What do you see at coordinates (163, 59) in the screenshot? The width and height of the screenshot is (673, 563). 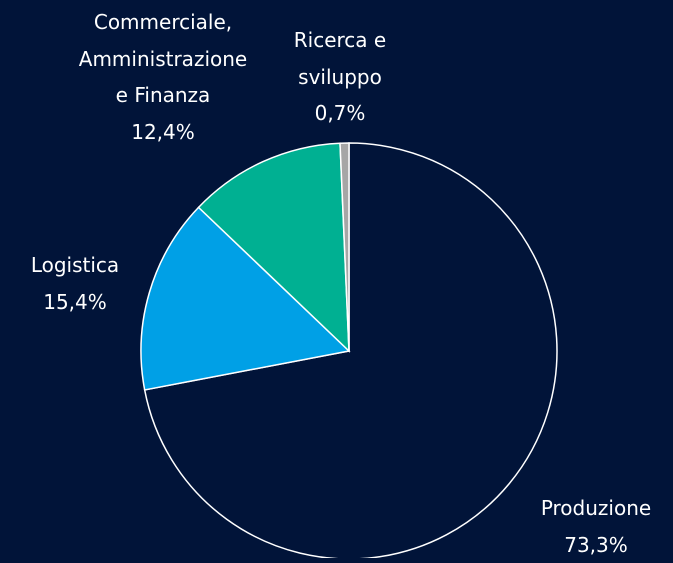 I see `category-label: Commerciale, Amministrazione e Finanza` at bounding box center [163, 59].